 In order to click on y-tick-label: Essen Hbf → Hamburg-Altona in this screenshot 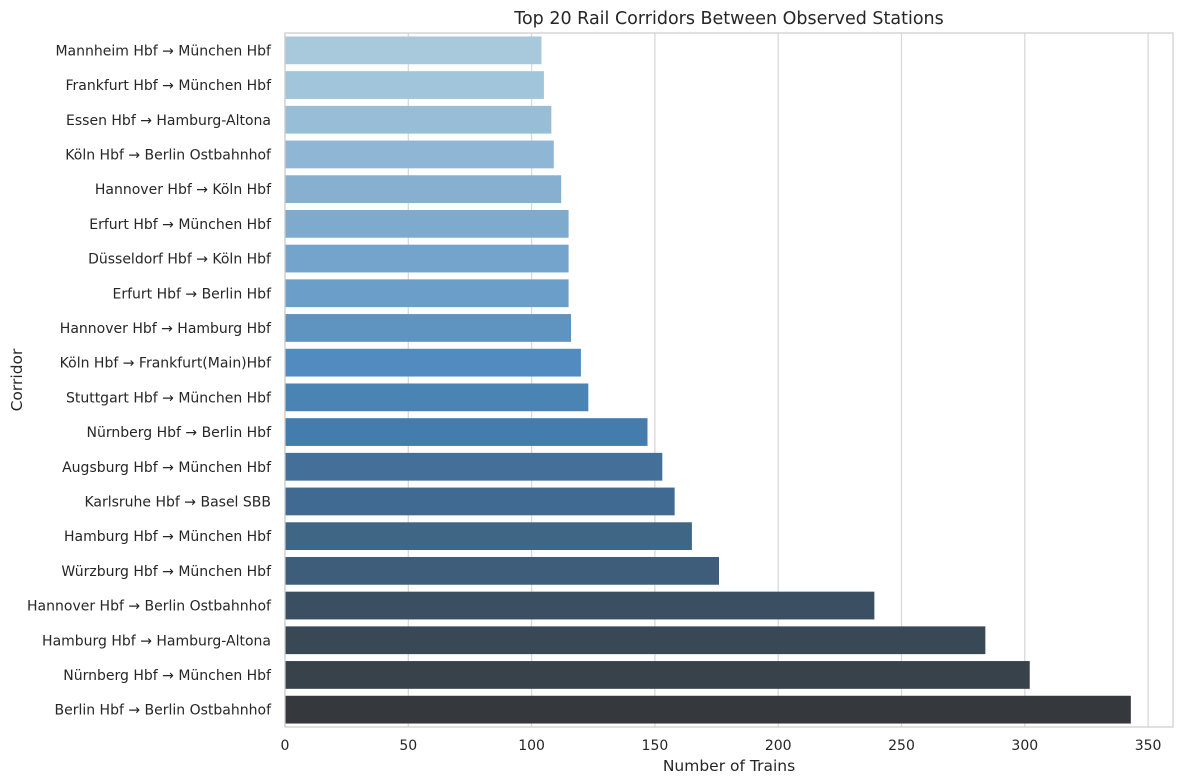, I will do `click(168, 121)`.